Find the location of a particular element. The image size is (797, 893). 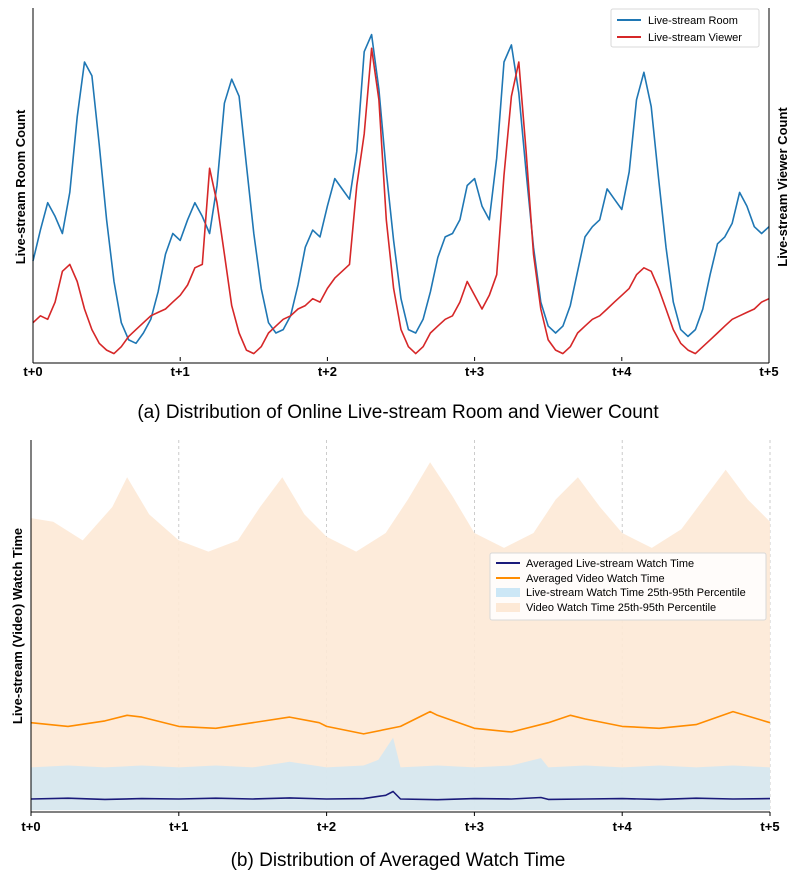

legend-live-band-swatch is located at coordinates (508, 592).